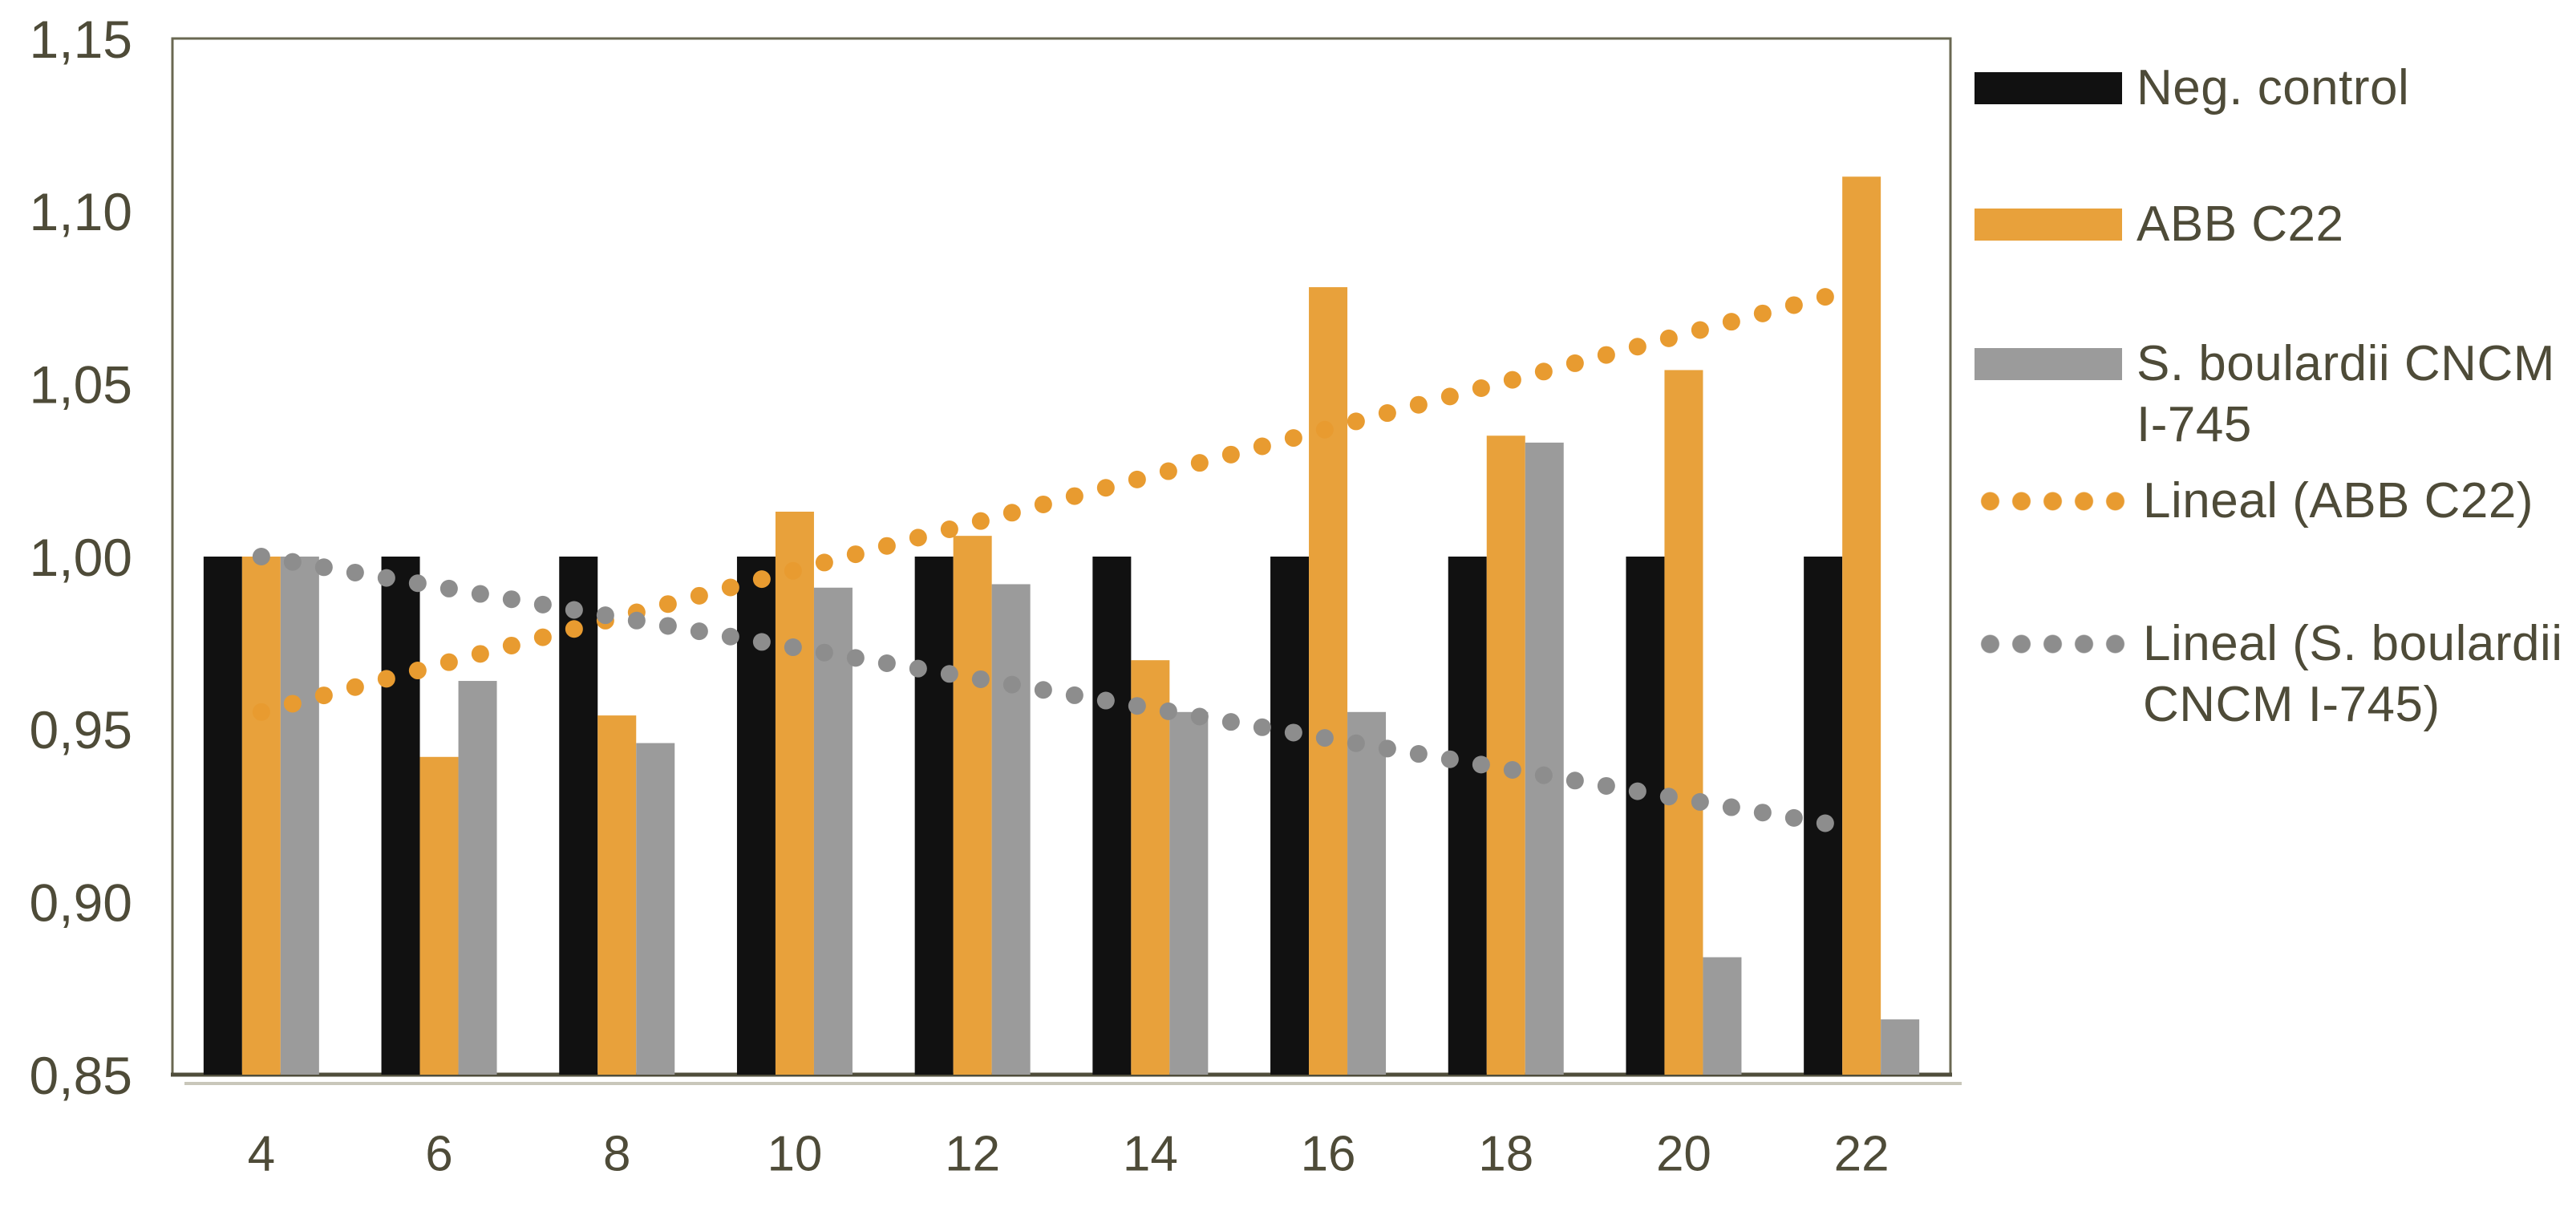 This screenshot has width=2576, height=1211. I want to click on x-tick-label: 10, so click(794, 1153).